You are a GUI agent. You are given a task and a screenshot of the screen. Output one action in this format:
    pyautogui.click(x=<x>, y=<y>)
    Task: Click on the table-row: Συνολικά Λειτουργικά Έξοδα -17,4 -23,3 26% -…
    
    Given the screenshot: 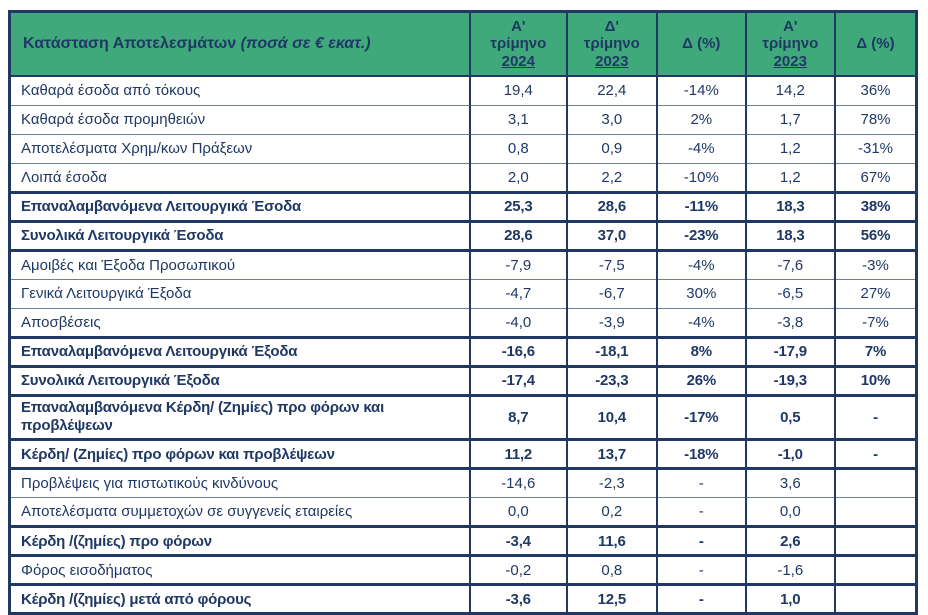 What is the action you would take?
    pyautogui.click(x=463, y=380)
    